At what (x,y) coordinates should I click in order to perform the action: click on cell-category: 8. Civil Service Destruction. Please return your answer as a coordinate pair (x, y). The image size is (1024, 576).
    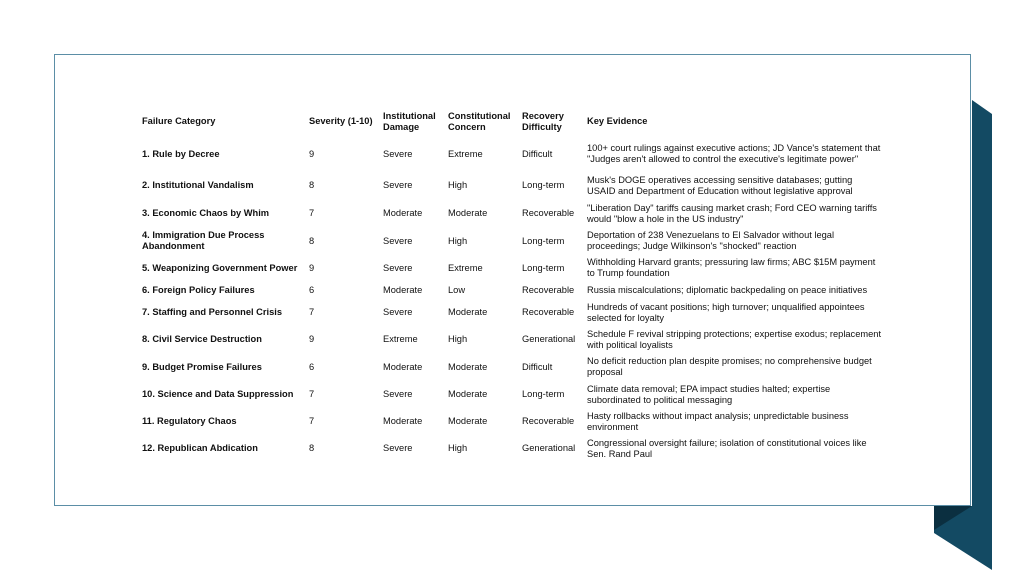
    Looking at the image, I should click on (202, 339).